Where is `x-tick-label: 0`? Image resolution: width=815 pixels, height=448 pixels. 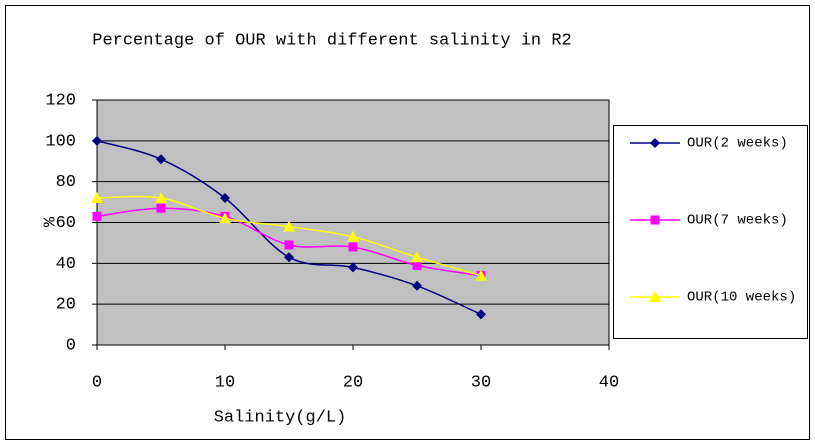 x-tick-label: 0 is located at coordinates (97, 382).